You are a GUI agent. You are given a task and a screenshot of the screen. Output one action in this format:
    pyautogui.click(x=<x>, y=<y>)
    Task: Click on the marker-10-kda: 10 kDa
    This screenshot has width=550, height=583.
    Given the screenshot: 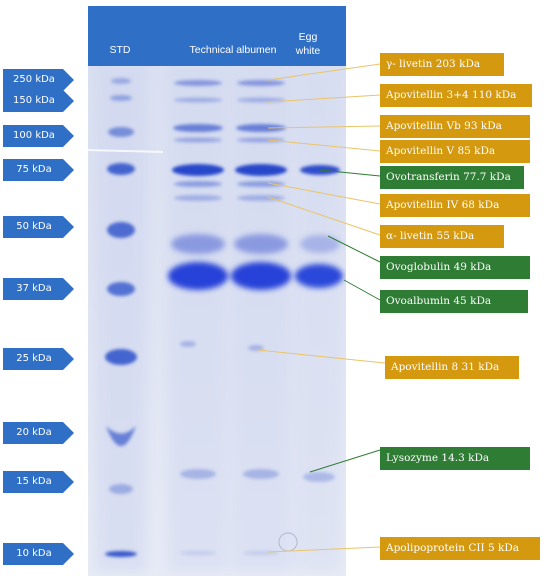 What is the action you would take?
    pyautogui.click(x=39, y=554)
    